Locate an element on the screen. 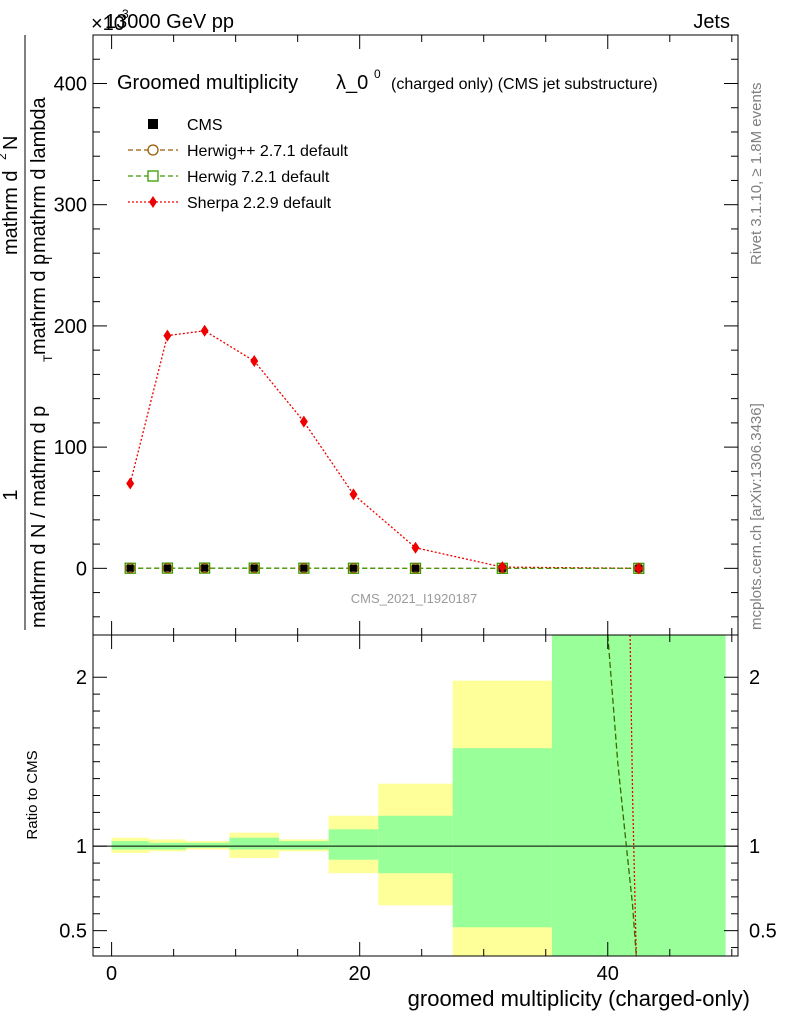 This screenshot has height=1024, width=786. ratio-curves is located at coordinates (622, 795).